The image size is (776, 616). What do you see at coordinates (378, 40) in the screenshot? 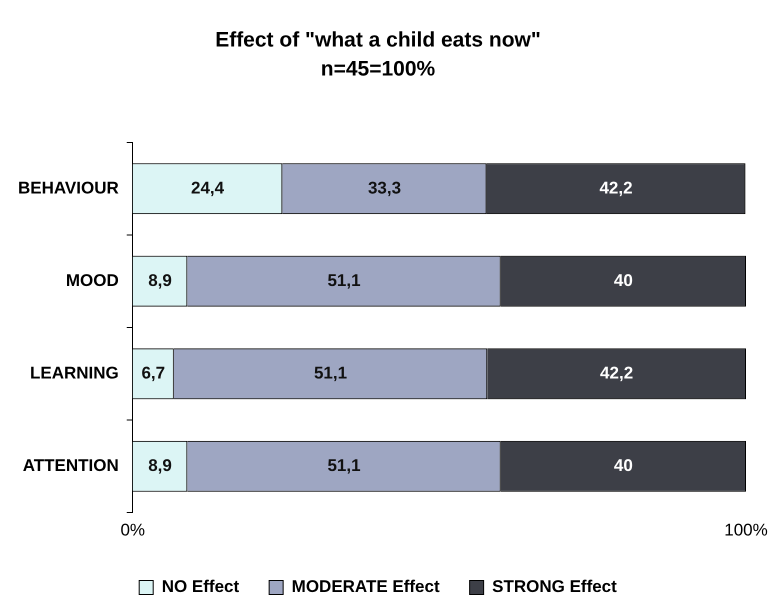
I see `chart-title: Effect of "what a child eats now"` at bounding box center [378, 40].